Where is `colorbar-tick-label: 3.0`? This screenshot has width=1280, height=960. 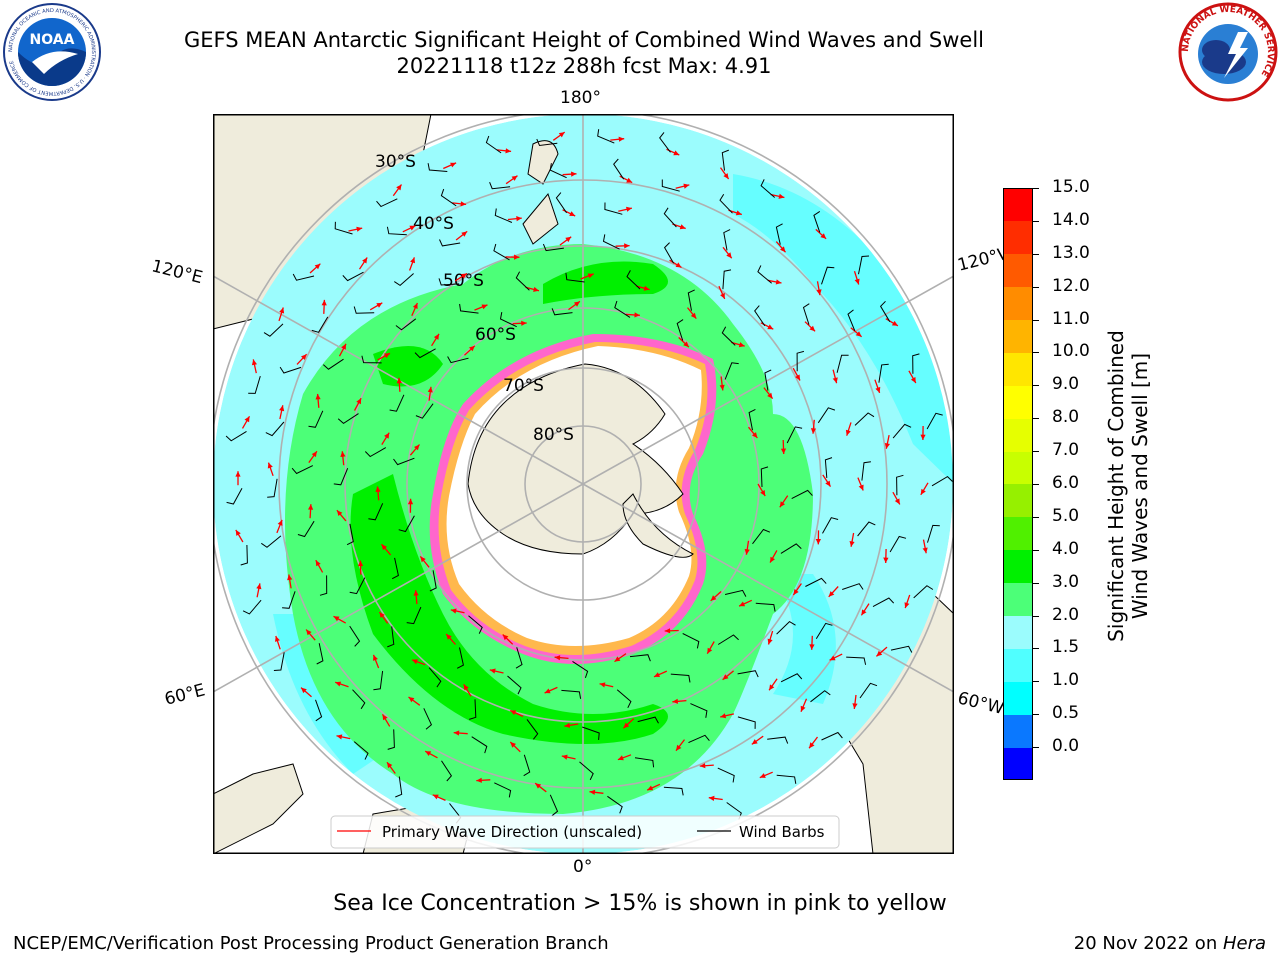 colorbar-tick-label: 3.0 is located at coordinates (1066, 581).